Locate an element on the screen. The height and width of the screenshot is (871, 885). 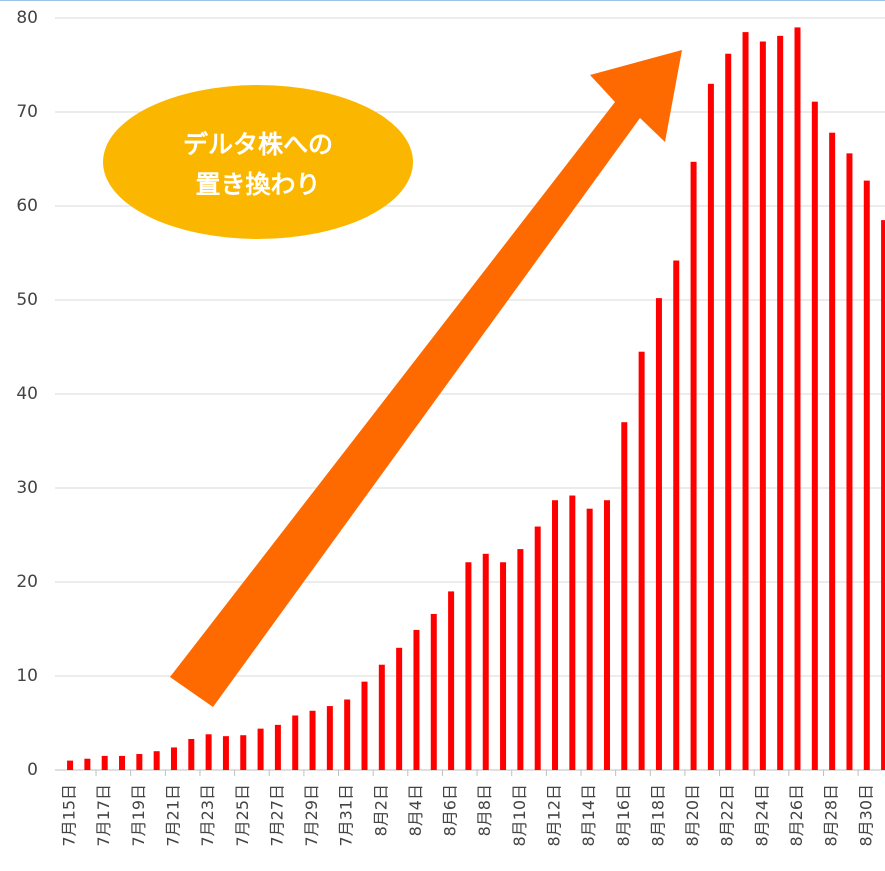
y-tick-label: 70 is located at coordinates (27, 112).